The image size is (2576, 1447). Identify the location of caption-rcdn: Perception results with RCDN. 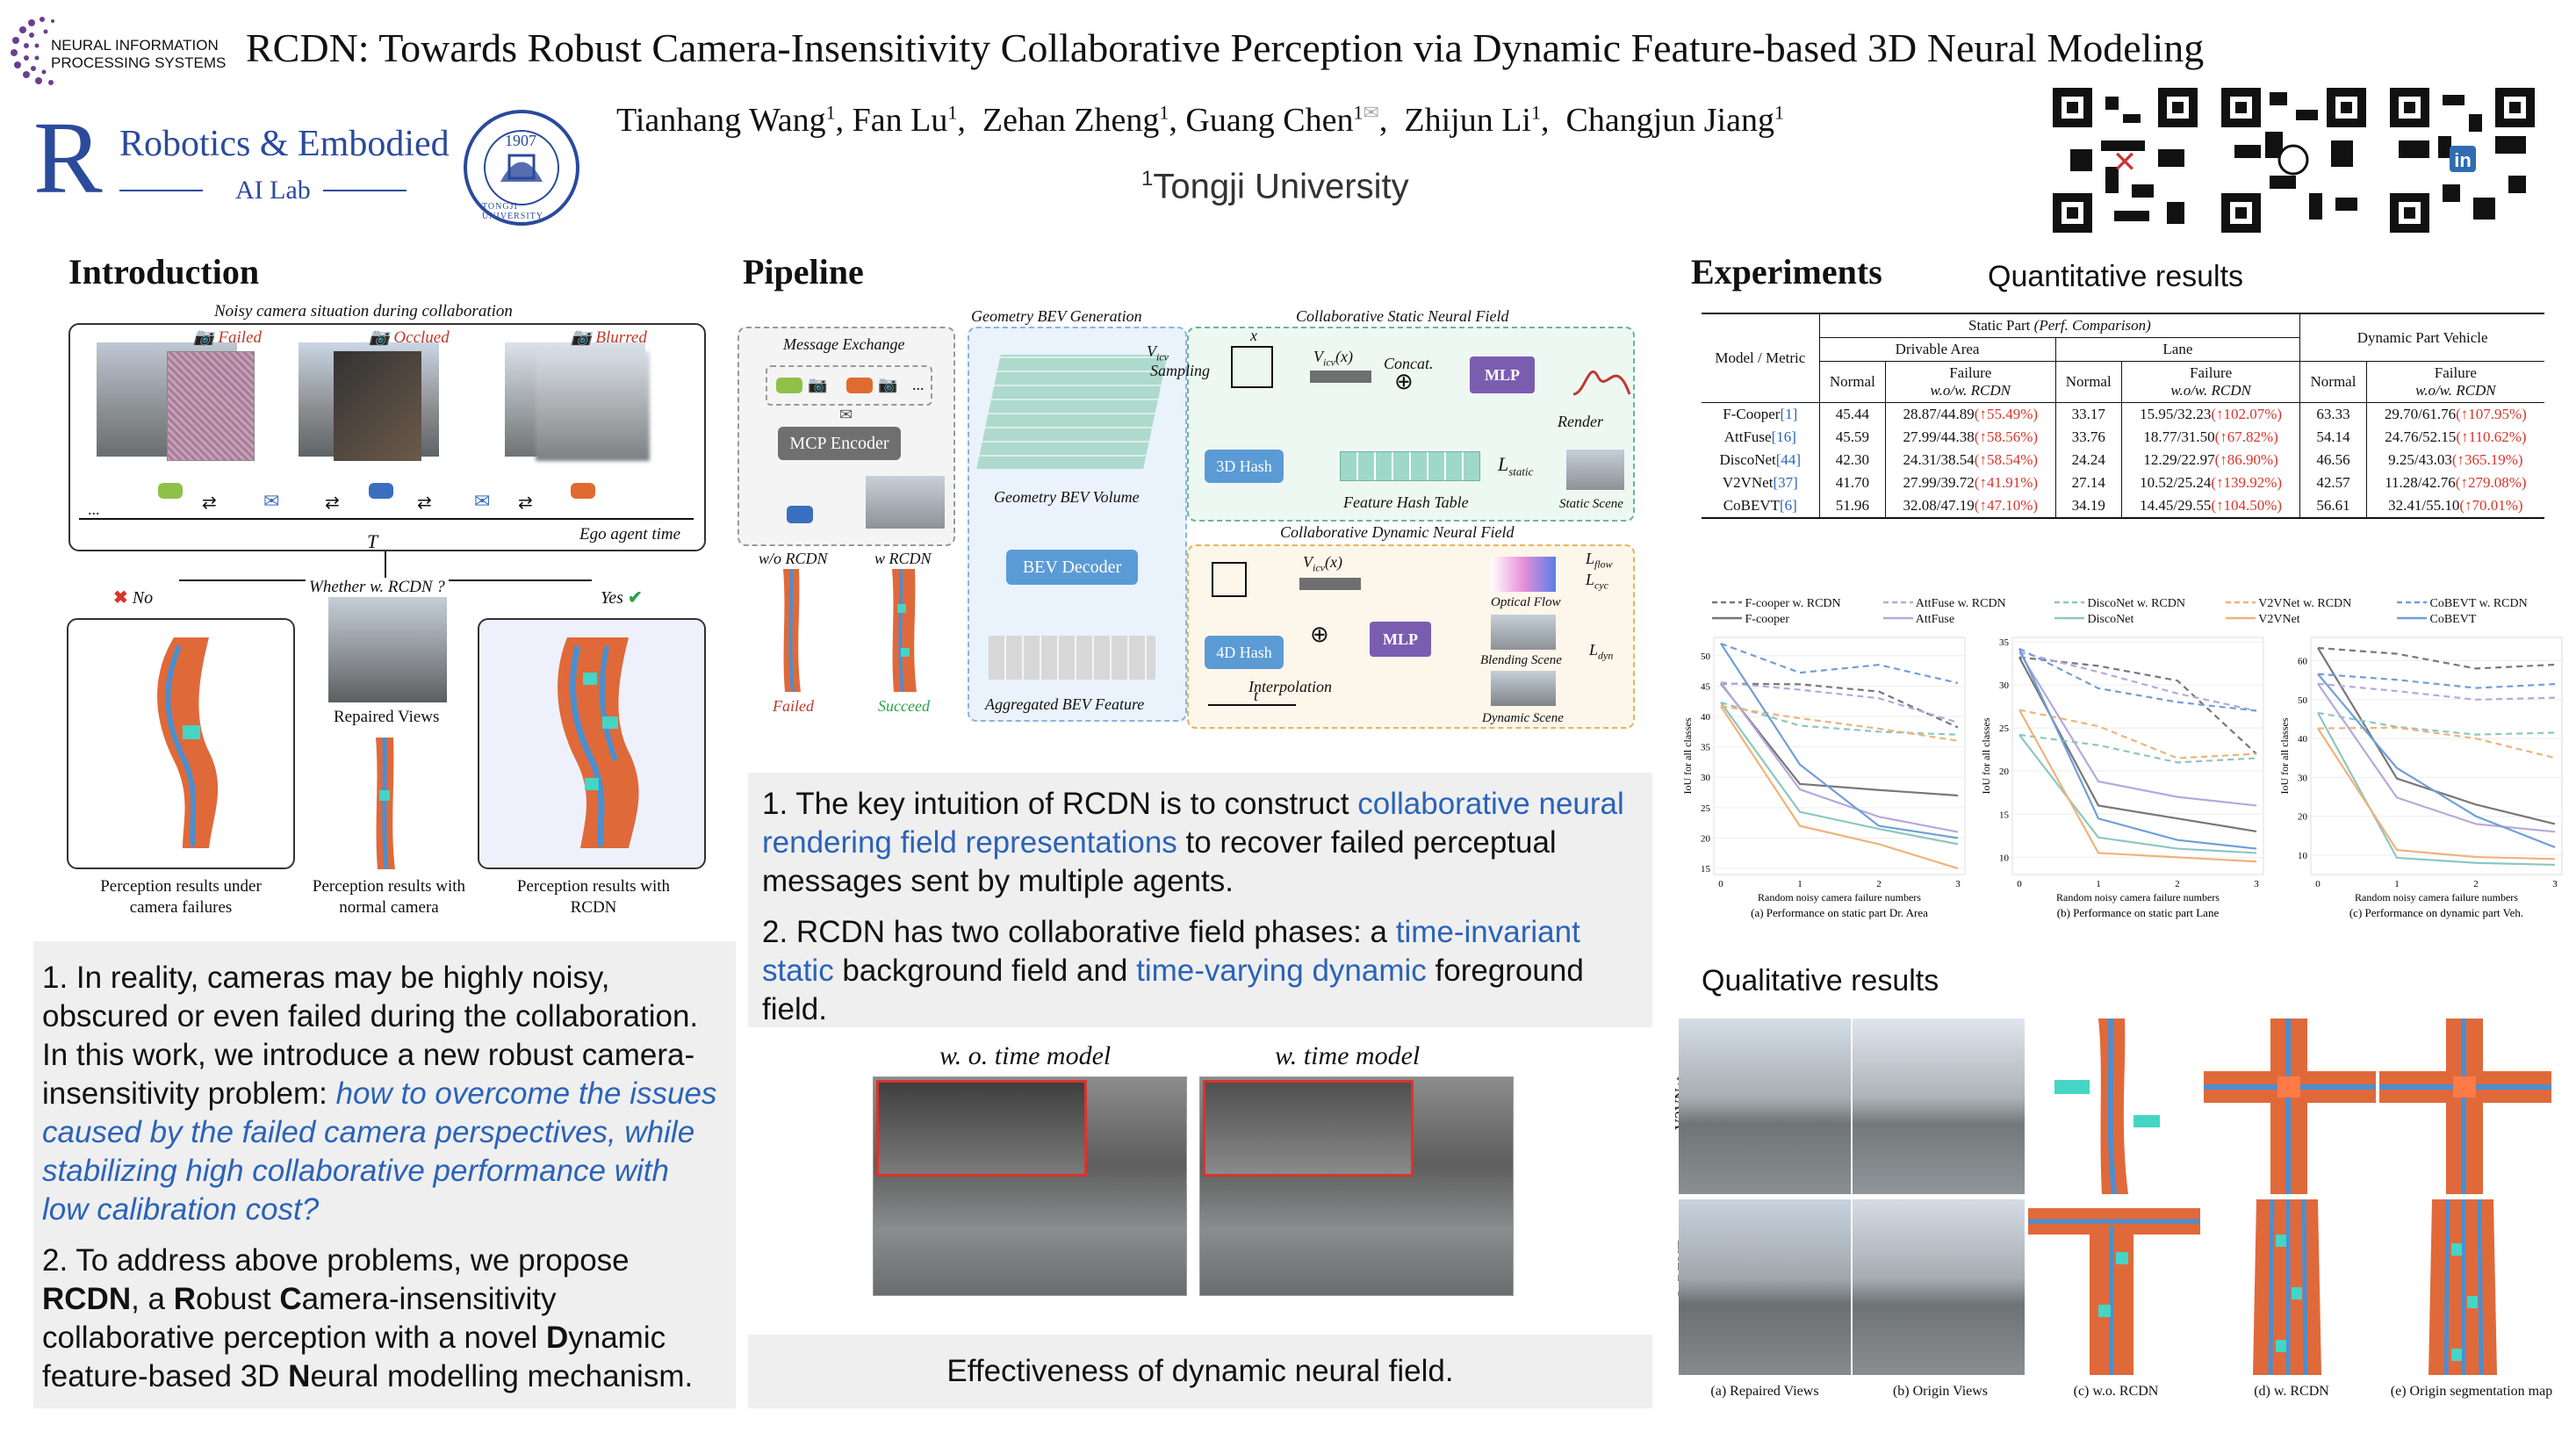
(593, 897).